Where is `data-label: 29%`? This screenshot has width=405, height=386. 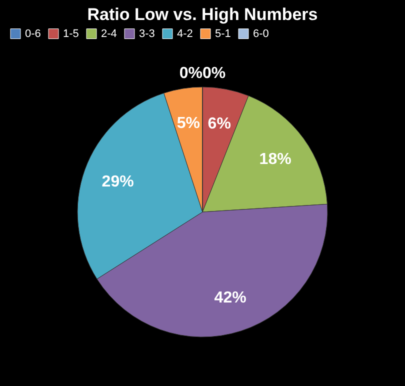 data-label: 29% is located at coordinates (118, 182).